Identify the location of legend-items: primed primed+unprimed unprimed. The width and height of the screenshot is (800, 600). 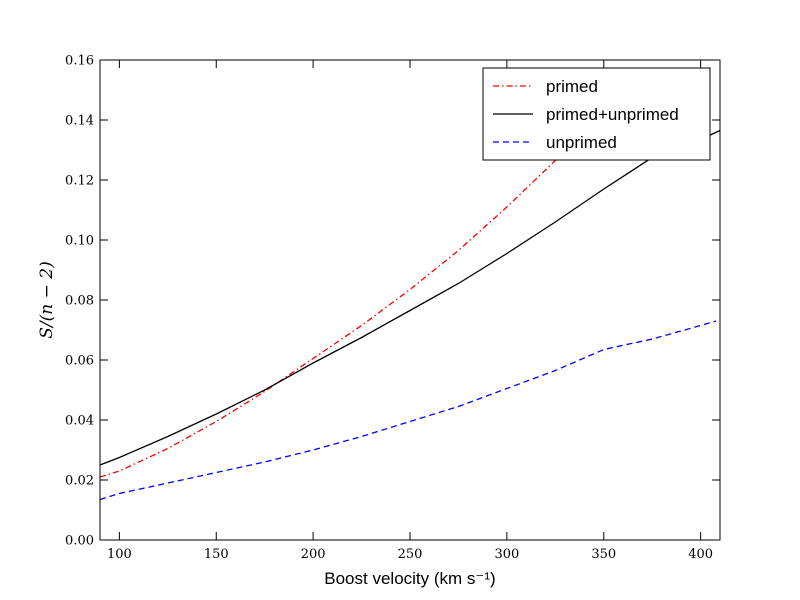
(586, 114).